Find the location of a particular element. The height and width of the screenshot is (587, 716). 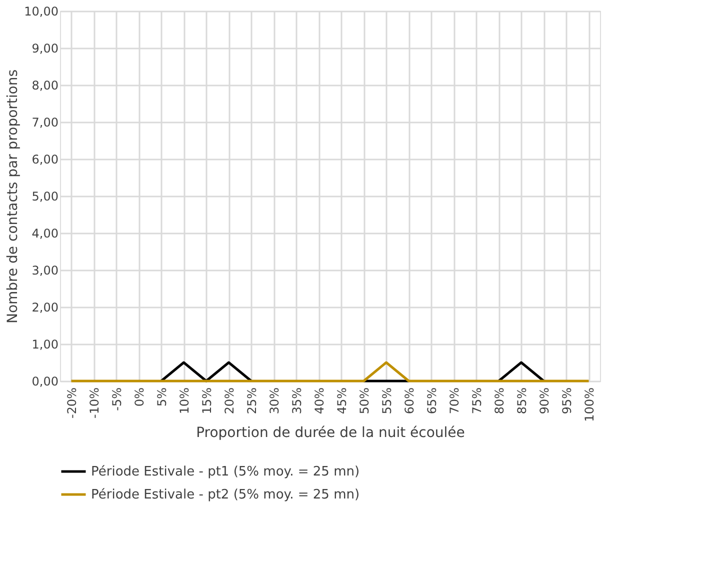

x-tick-label: -20% is located at coordinates (71, 403).